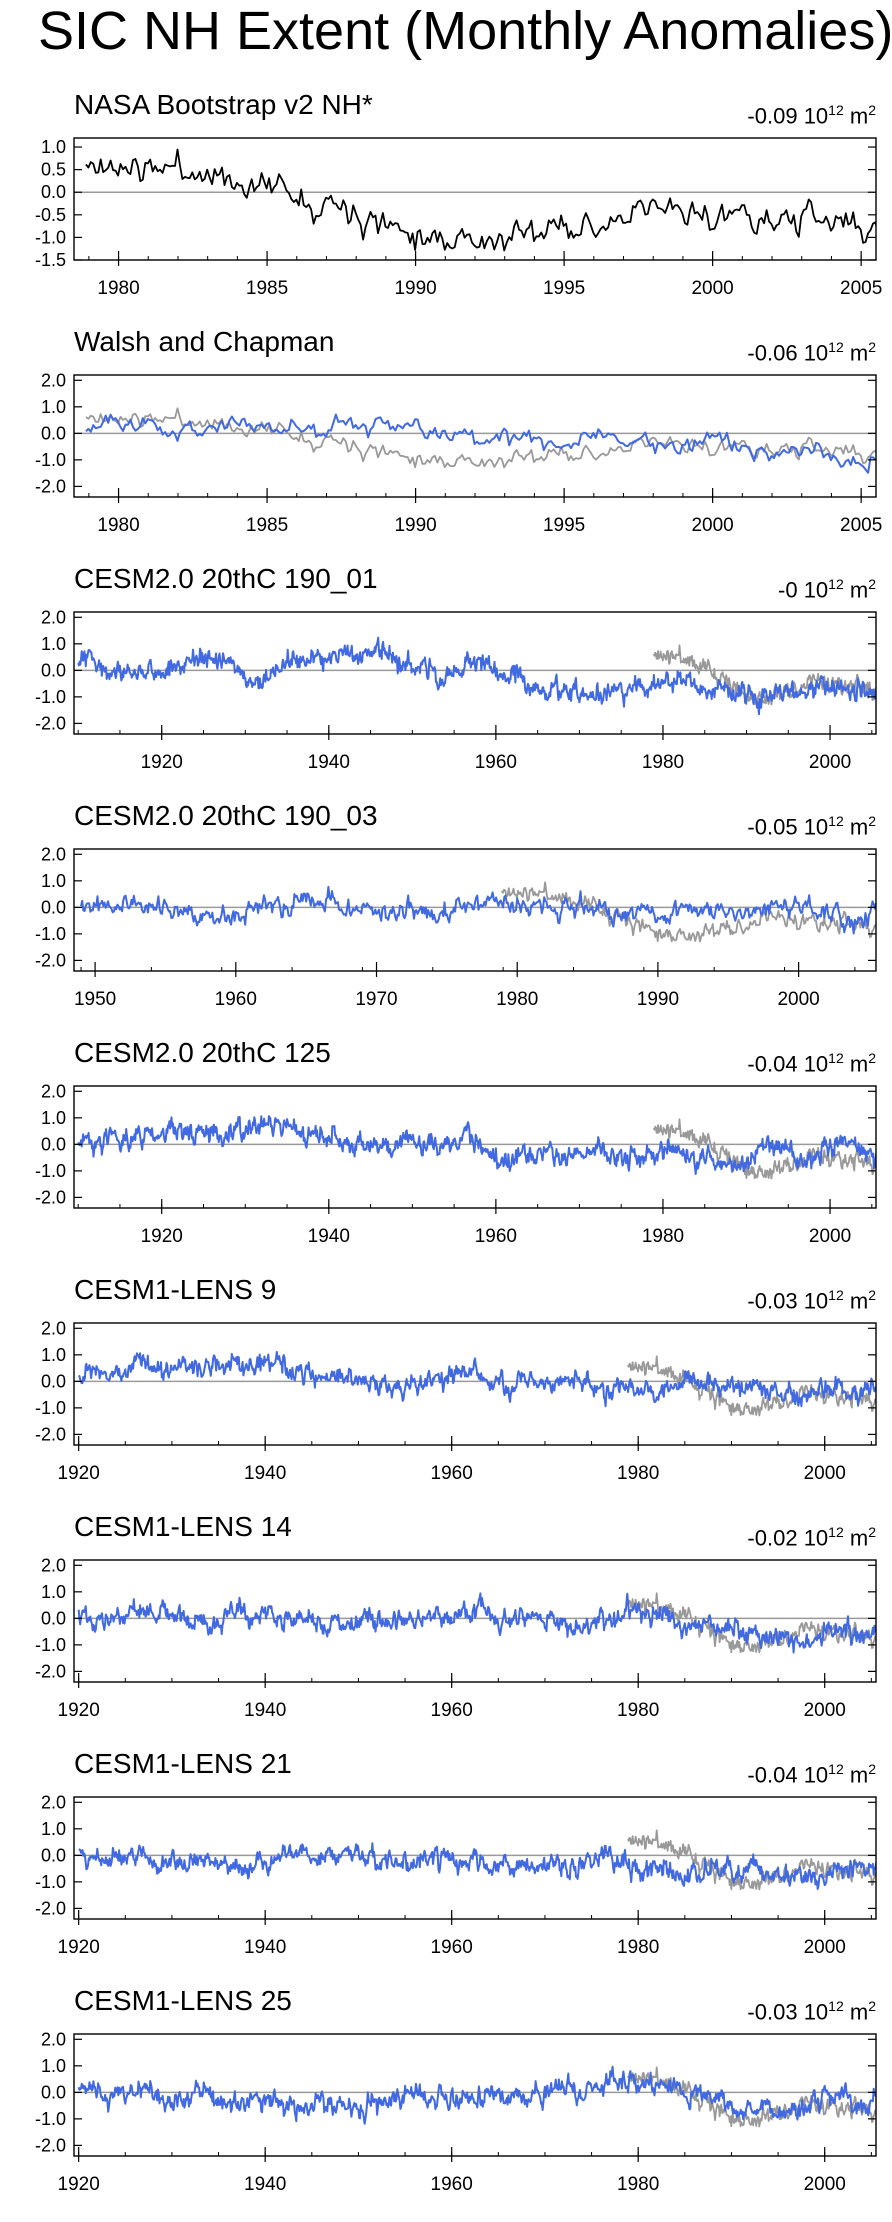 This screenshot has height=2222, width=892. What do you see at coordinates (267, 288) in the screenshot?
I see `x-tick-label: 1985` at bounding box center [267, 288].